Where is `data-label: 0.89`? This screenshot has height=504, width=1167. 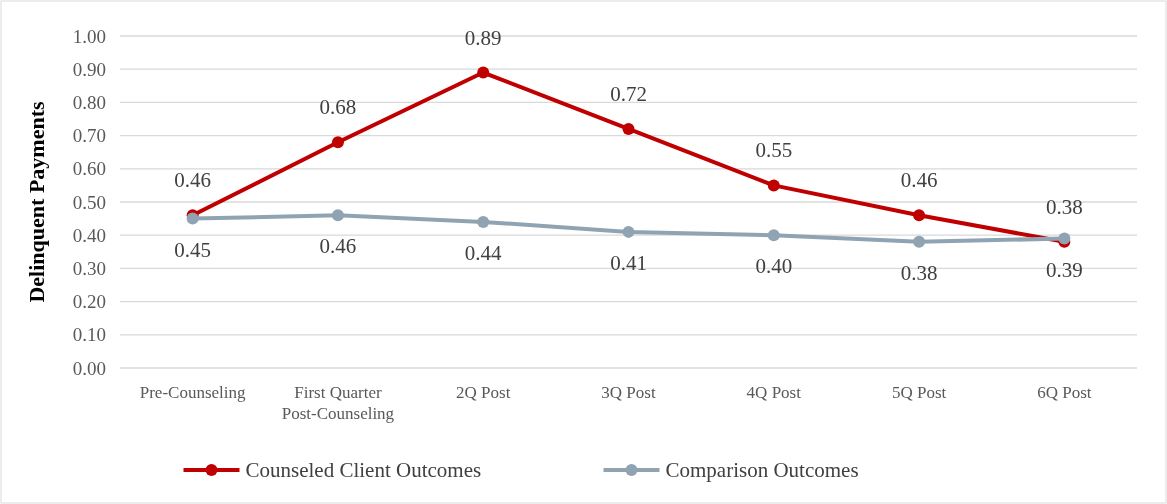
data-label: 0.89 is located at coordinates (483, 37).